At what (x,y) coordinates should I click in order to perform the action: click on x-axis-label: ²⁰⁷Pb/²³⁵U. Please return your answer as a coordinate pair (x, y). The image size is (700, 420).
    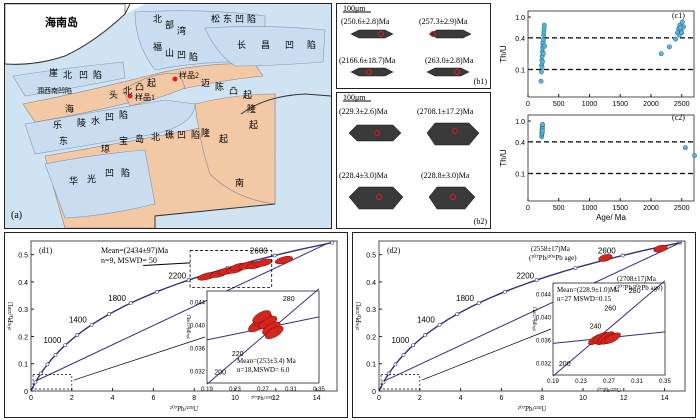
    Looking at the image, I should click on (532, 409).